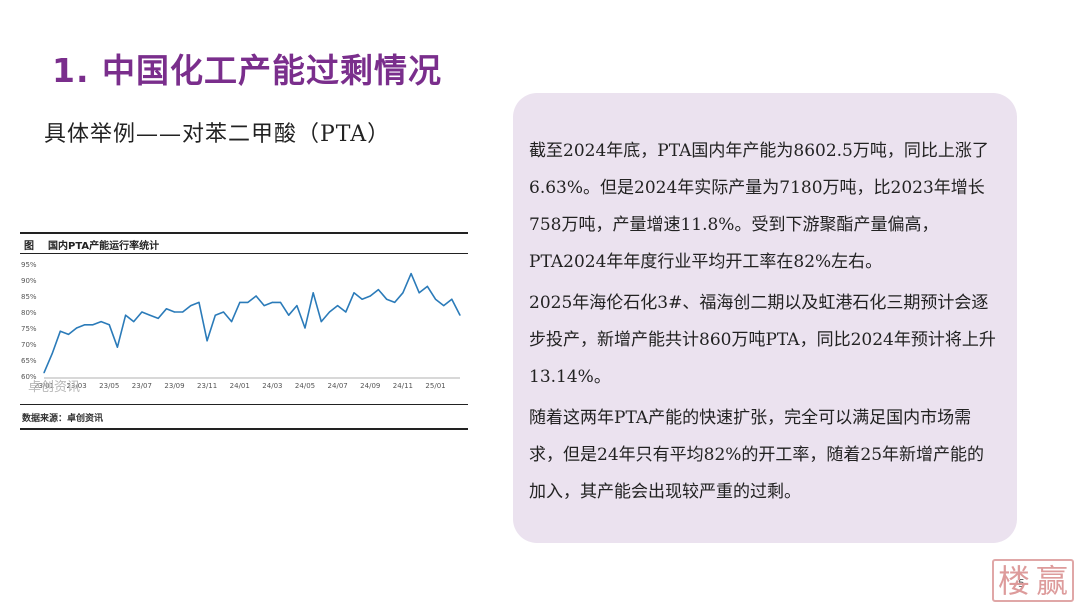 This screenshot has width=1080, height=608. What do you see at coordinates (29, 313) in the screenshot?
I see `y-tick-label: 80%` at bounding box center [29, 313].